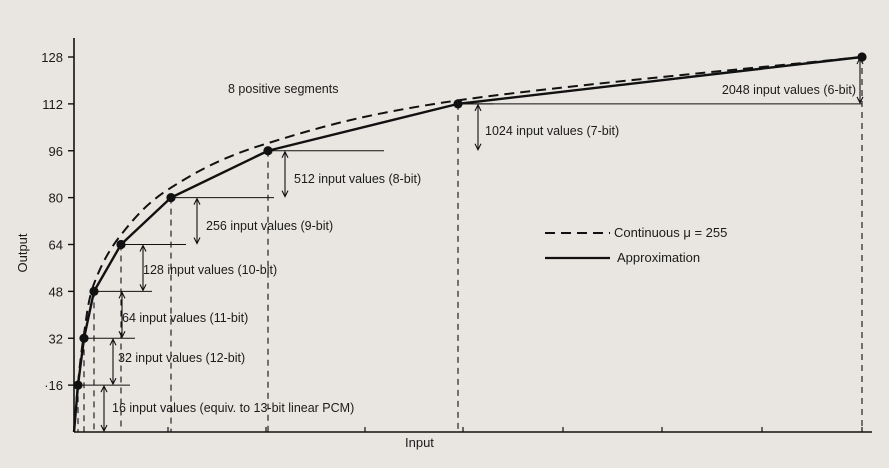  Describe the element at coordinates (57, 221) in the screenshot. I see `y-axis-ticks: ·16 32 48 64 80 96 112 128` at that location.